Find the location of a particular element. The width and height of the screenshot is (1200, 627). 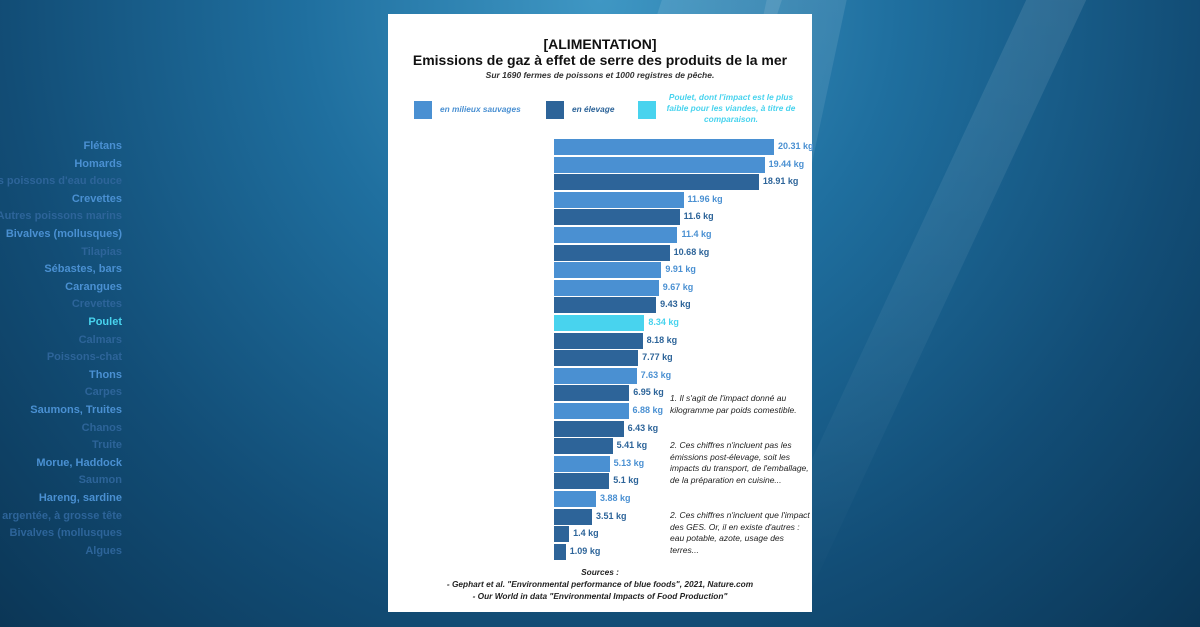

bar-value-label: 11.6 kg is located at coordinates (698, 216).